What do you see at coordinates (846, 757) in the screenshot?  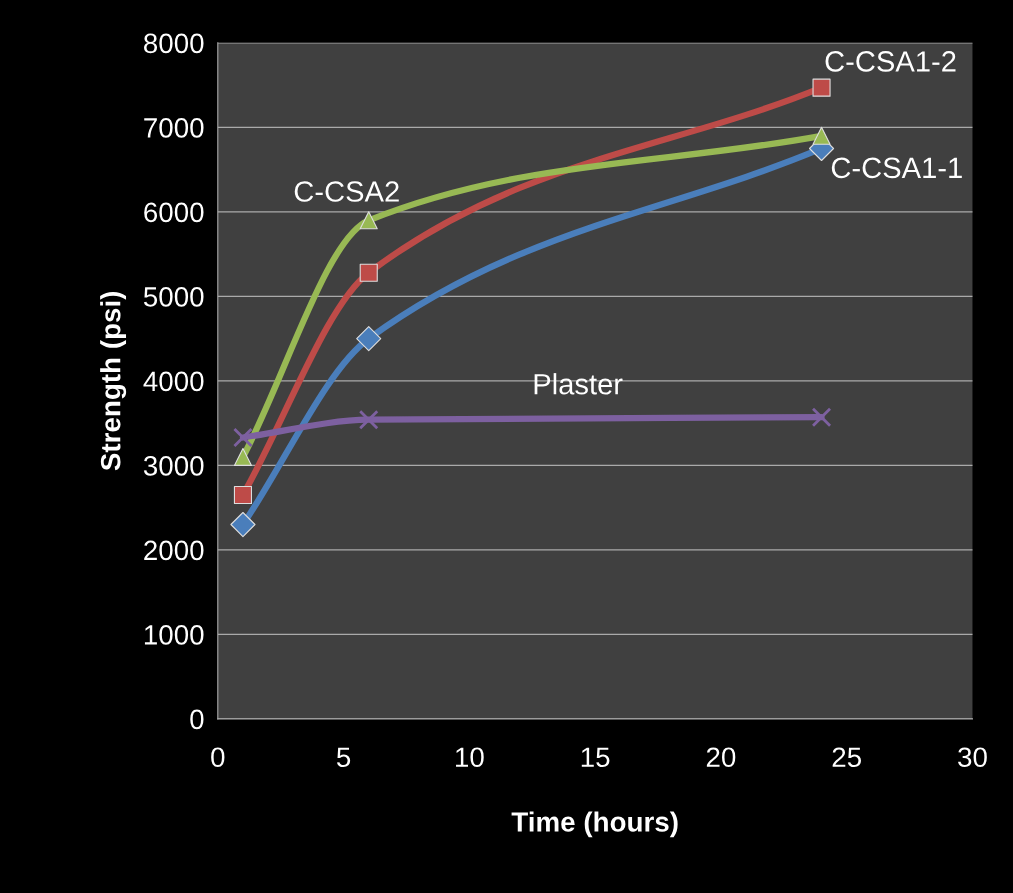 I see `x-tick-label: 25` at bounding box center [846, 757].